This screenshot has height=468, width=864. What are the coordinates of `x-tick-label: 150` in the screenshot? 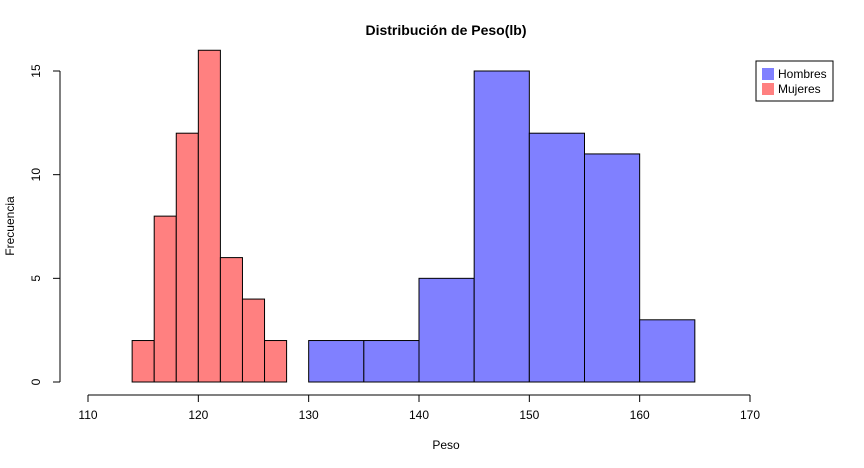 It's located at (529, 415).